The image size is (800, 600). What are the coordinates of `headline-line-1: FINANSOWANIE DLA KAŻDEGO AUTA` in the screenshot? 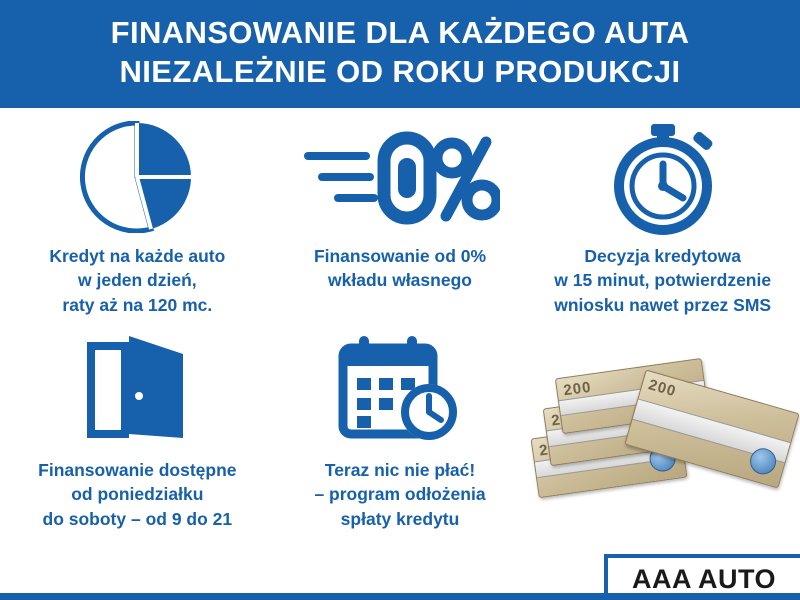 It's located at (400, 32).